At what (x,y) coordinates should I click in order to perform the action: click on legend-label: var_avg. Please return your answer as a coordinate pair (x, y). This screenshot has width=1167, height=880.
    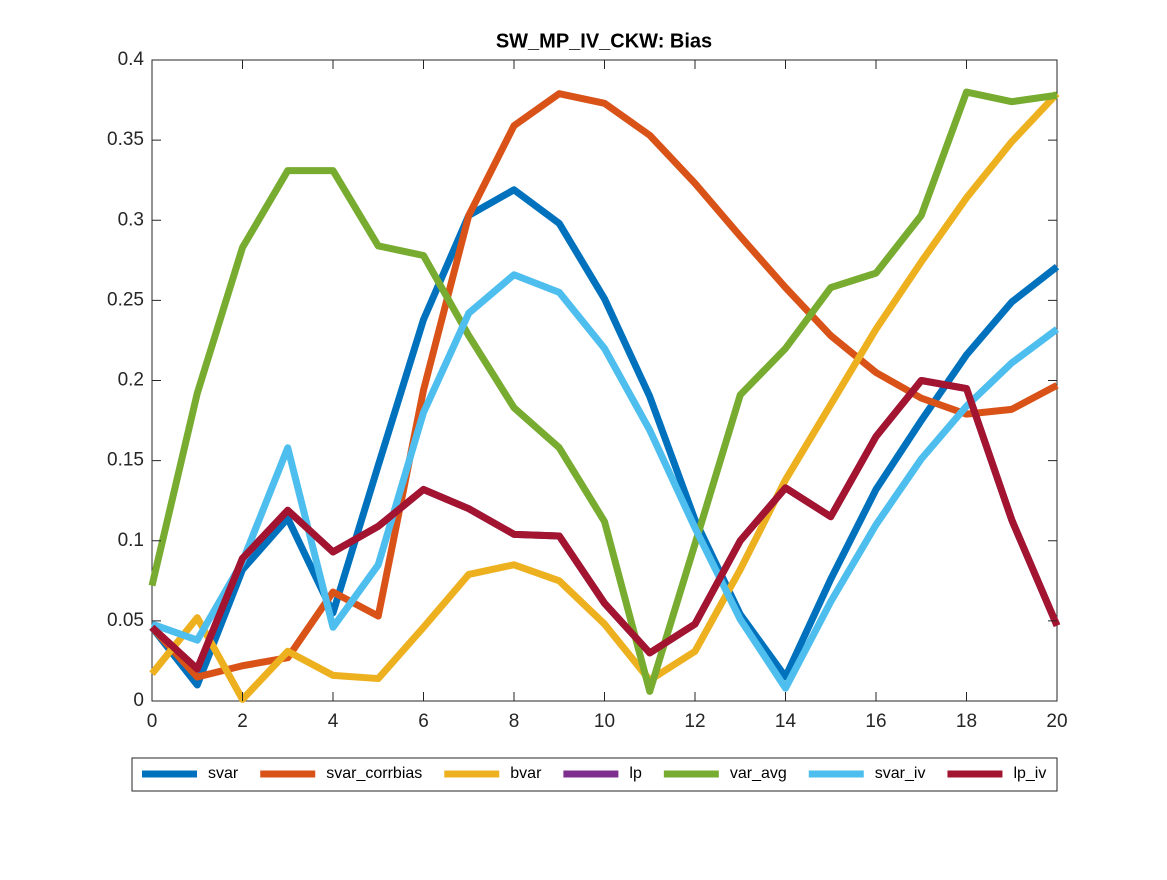
    Looking at the image, I should click on (758, 773).